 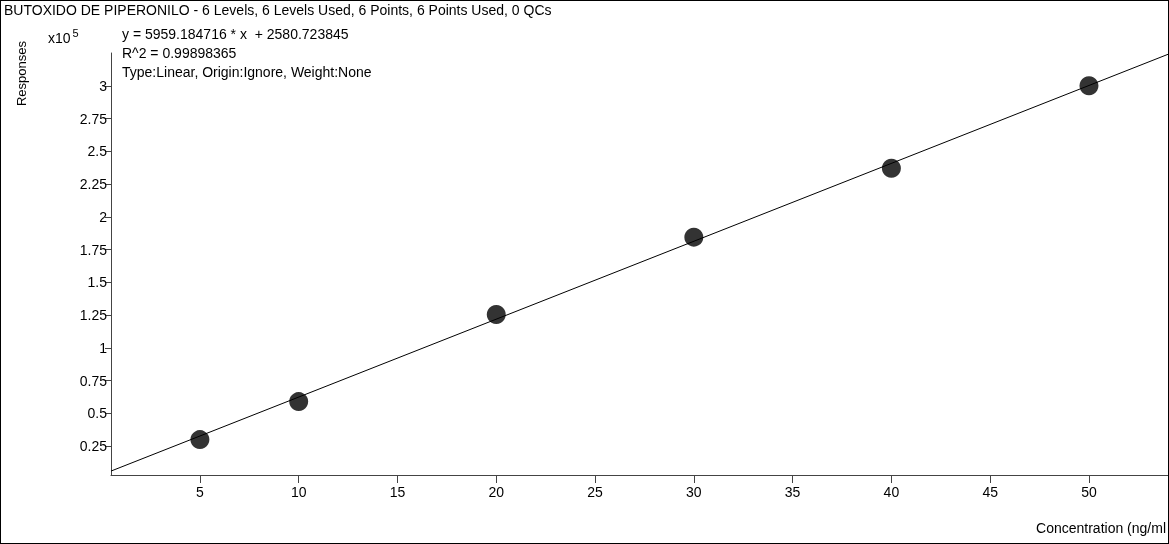 What do you see at coordinates (278, 10) in the screenshot?
I see `chart-title: BUTOXIDO DE PIPERONILO - 6 Levels, 6 Levels Used, 6 Points, 6 Points Used, 0 QCs` at bounding box center [278, 10].